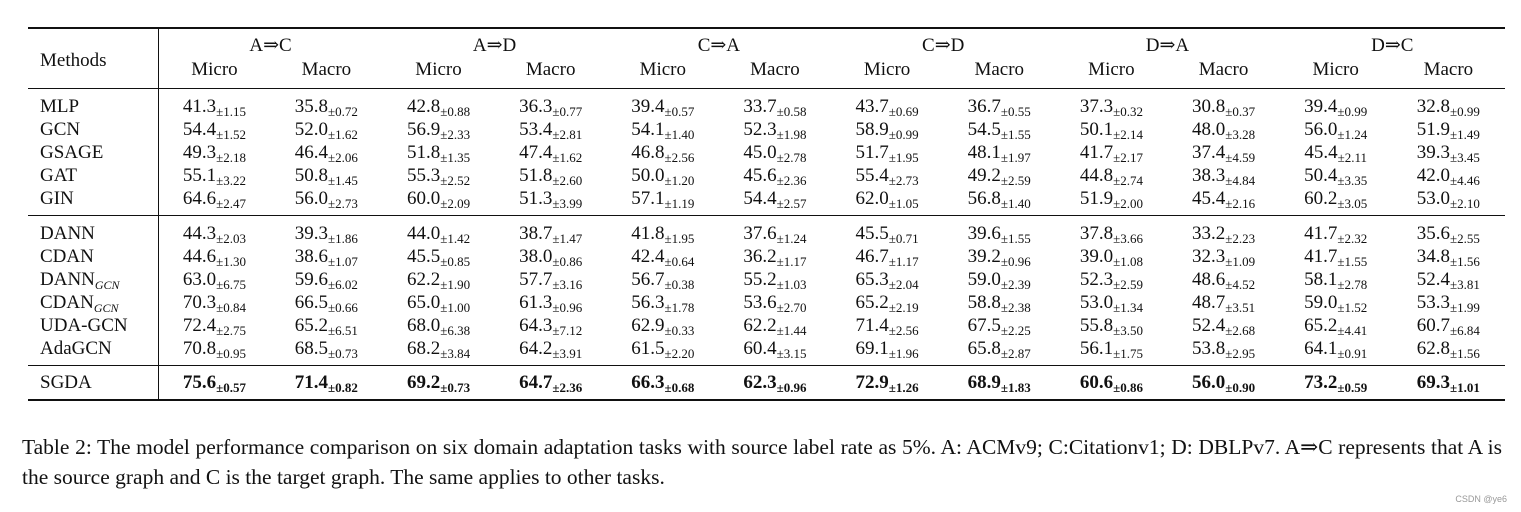  Describe the element at coordinates (1128, 111) in the screenshot. I see `score-std: ±0.32` at that location.